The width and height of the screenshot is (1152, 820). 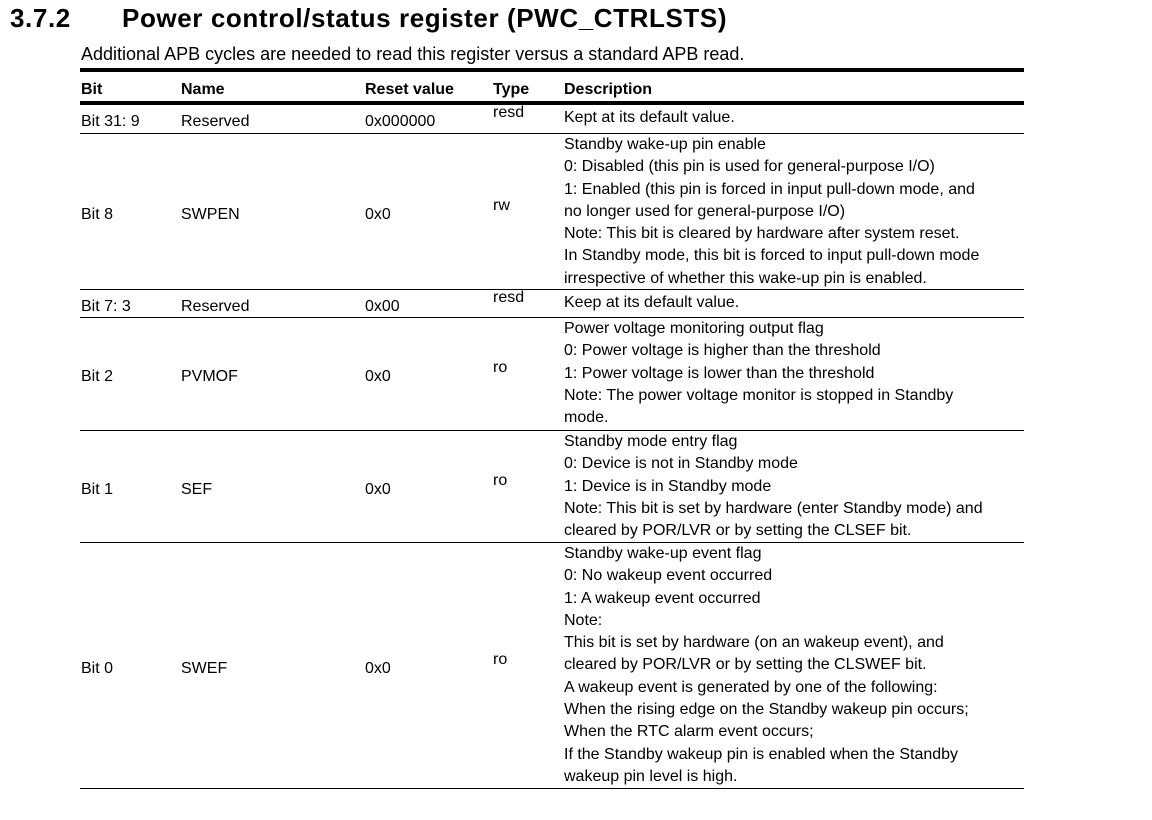 What do you see at coordinates (203, 89) in the screenshot?
I see `header-name: Name` at bounding box center [203, 89].